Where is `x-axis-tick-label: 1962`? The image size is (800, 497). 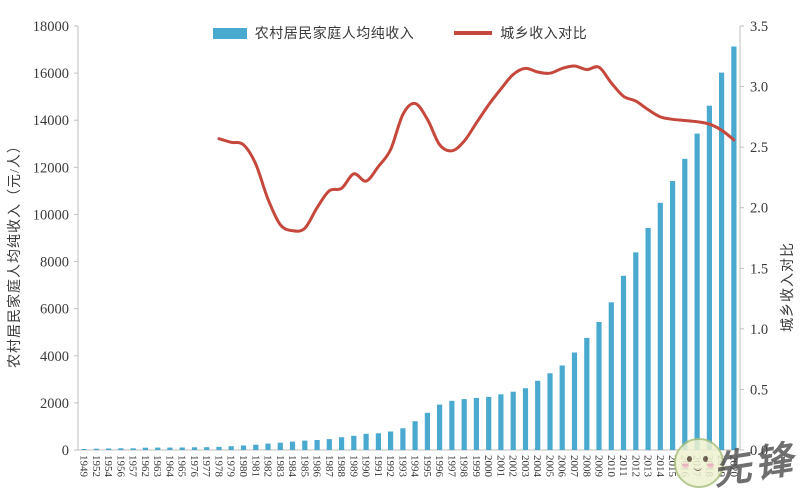 x-axis-tick-label: 1962 is located at coordinates (145, 466).